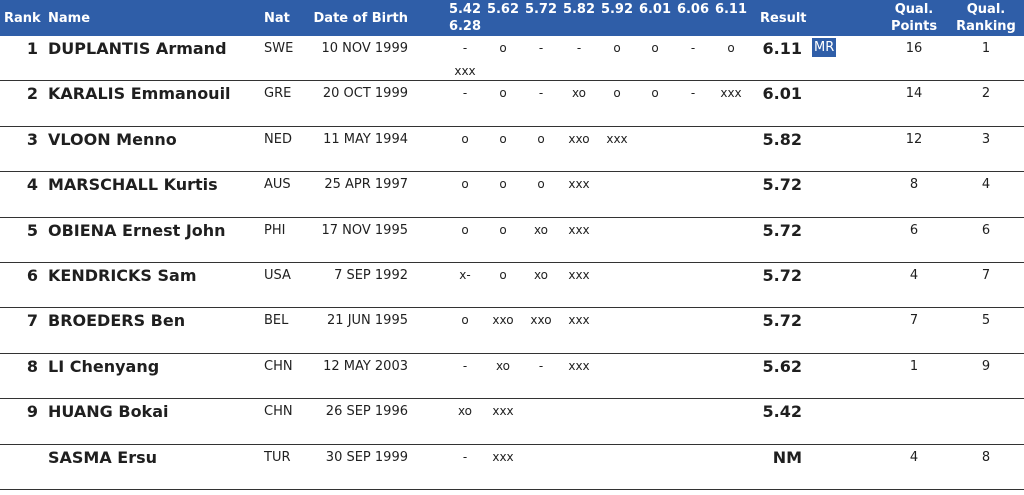  I want to click on athlete-name: OBIENA Ernest John, so click(137, 230).